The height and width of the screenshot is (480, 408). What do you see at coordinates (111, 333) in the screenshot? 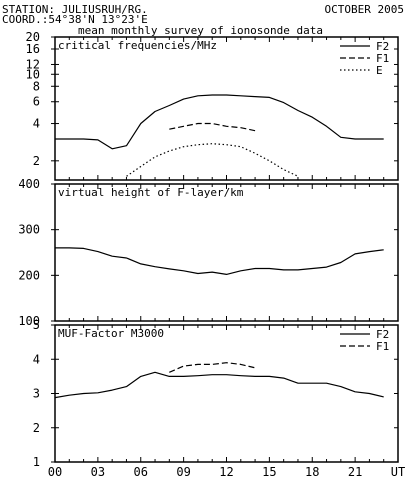
I see `panel-title: MUF-Factor M3000` at bounding box center [111, 333].